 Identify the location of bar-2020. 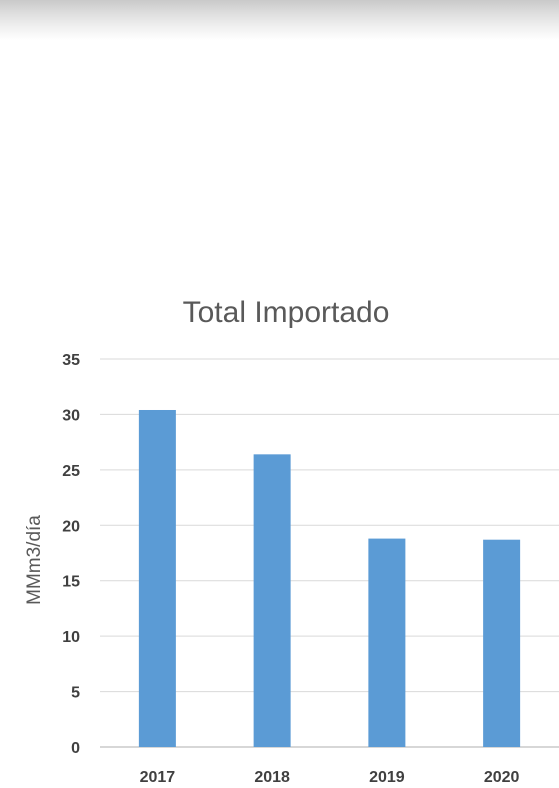
(502, 643).